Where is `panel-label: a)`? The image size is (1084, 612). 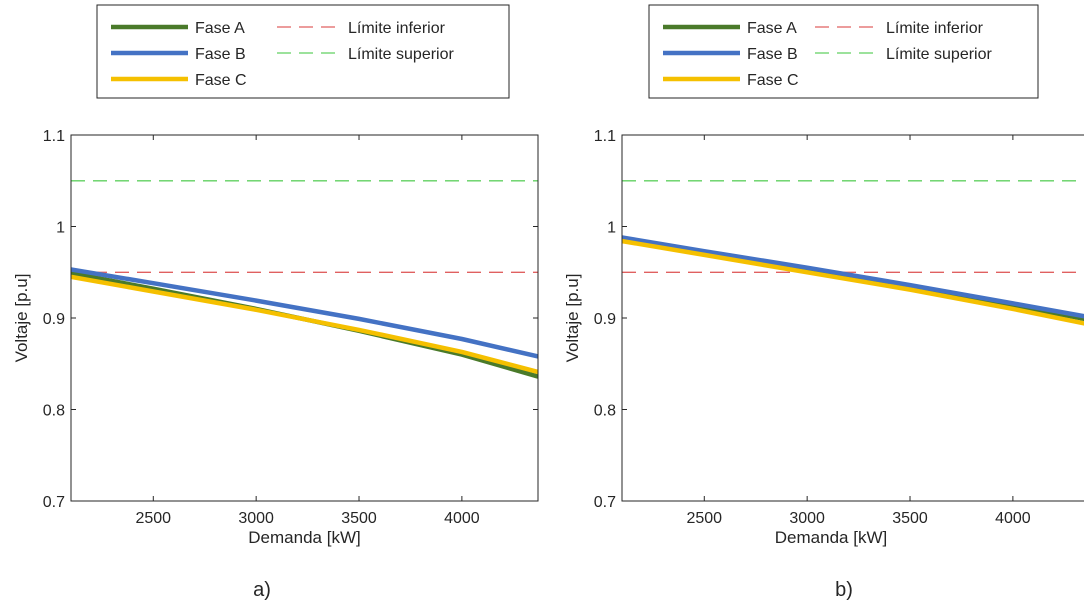 panel-label: a) is located at coordinates (262, 590).